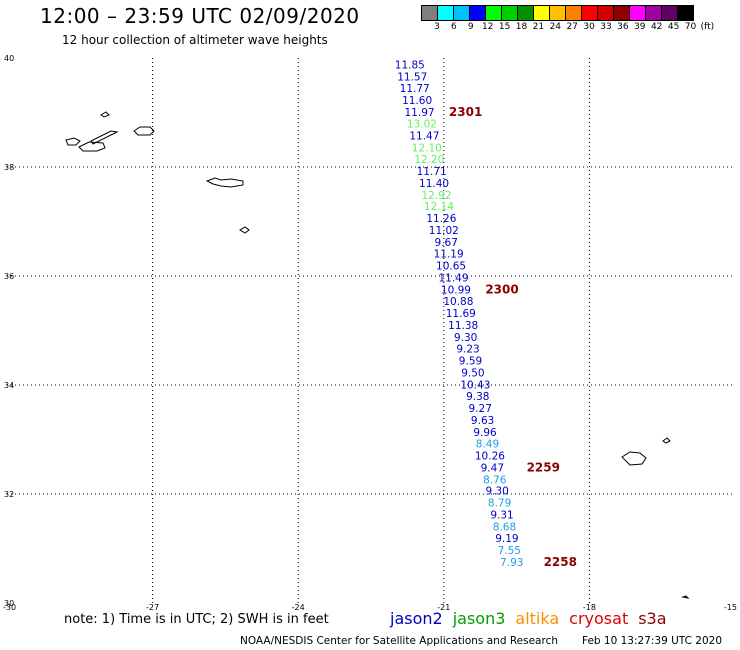  I want to click on wave-height-value: 11.49, so click(453, 279).